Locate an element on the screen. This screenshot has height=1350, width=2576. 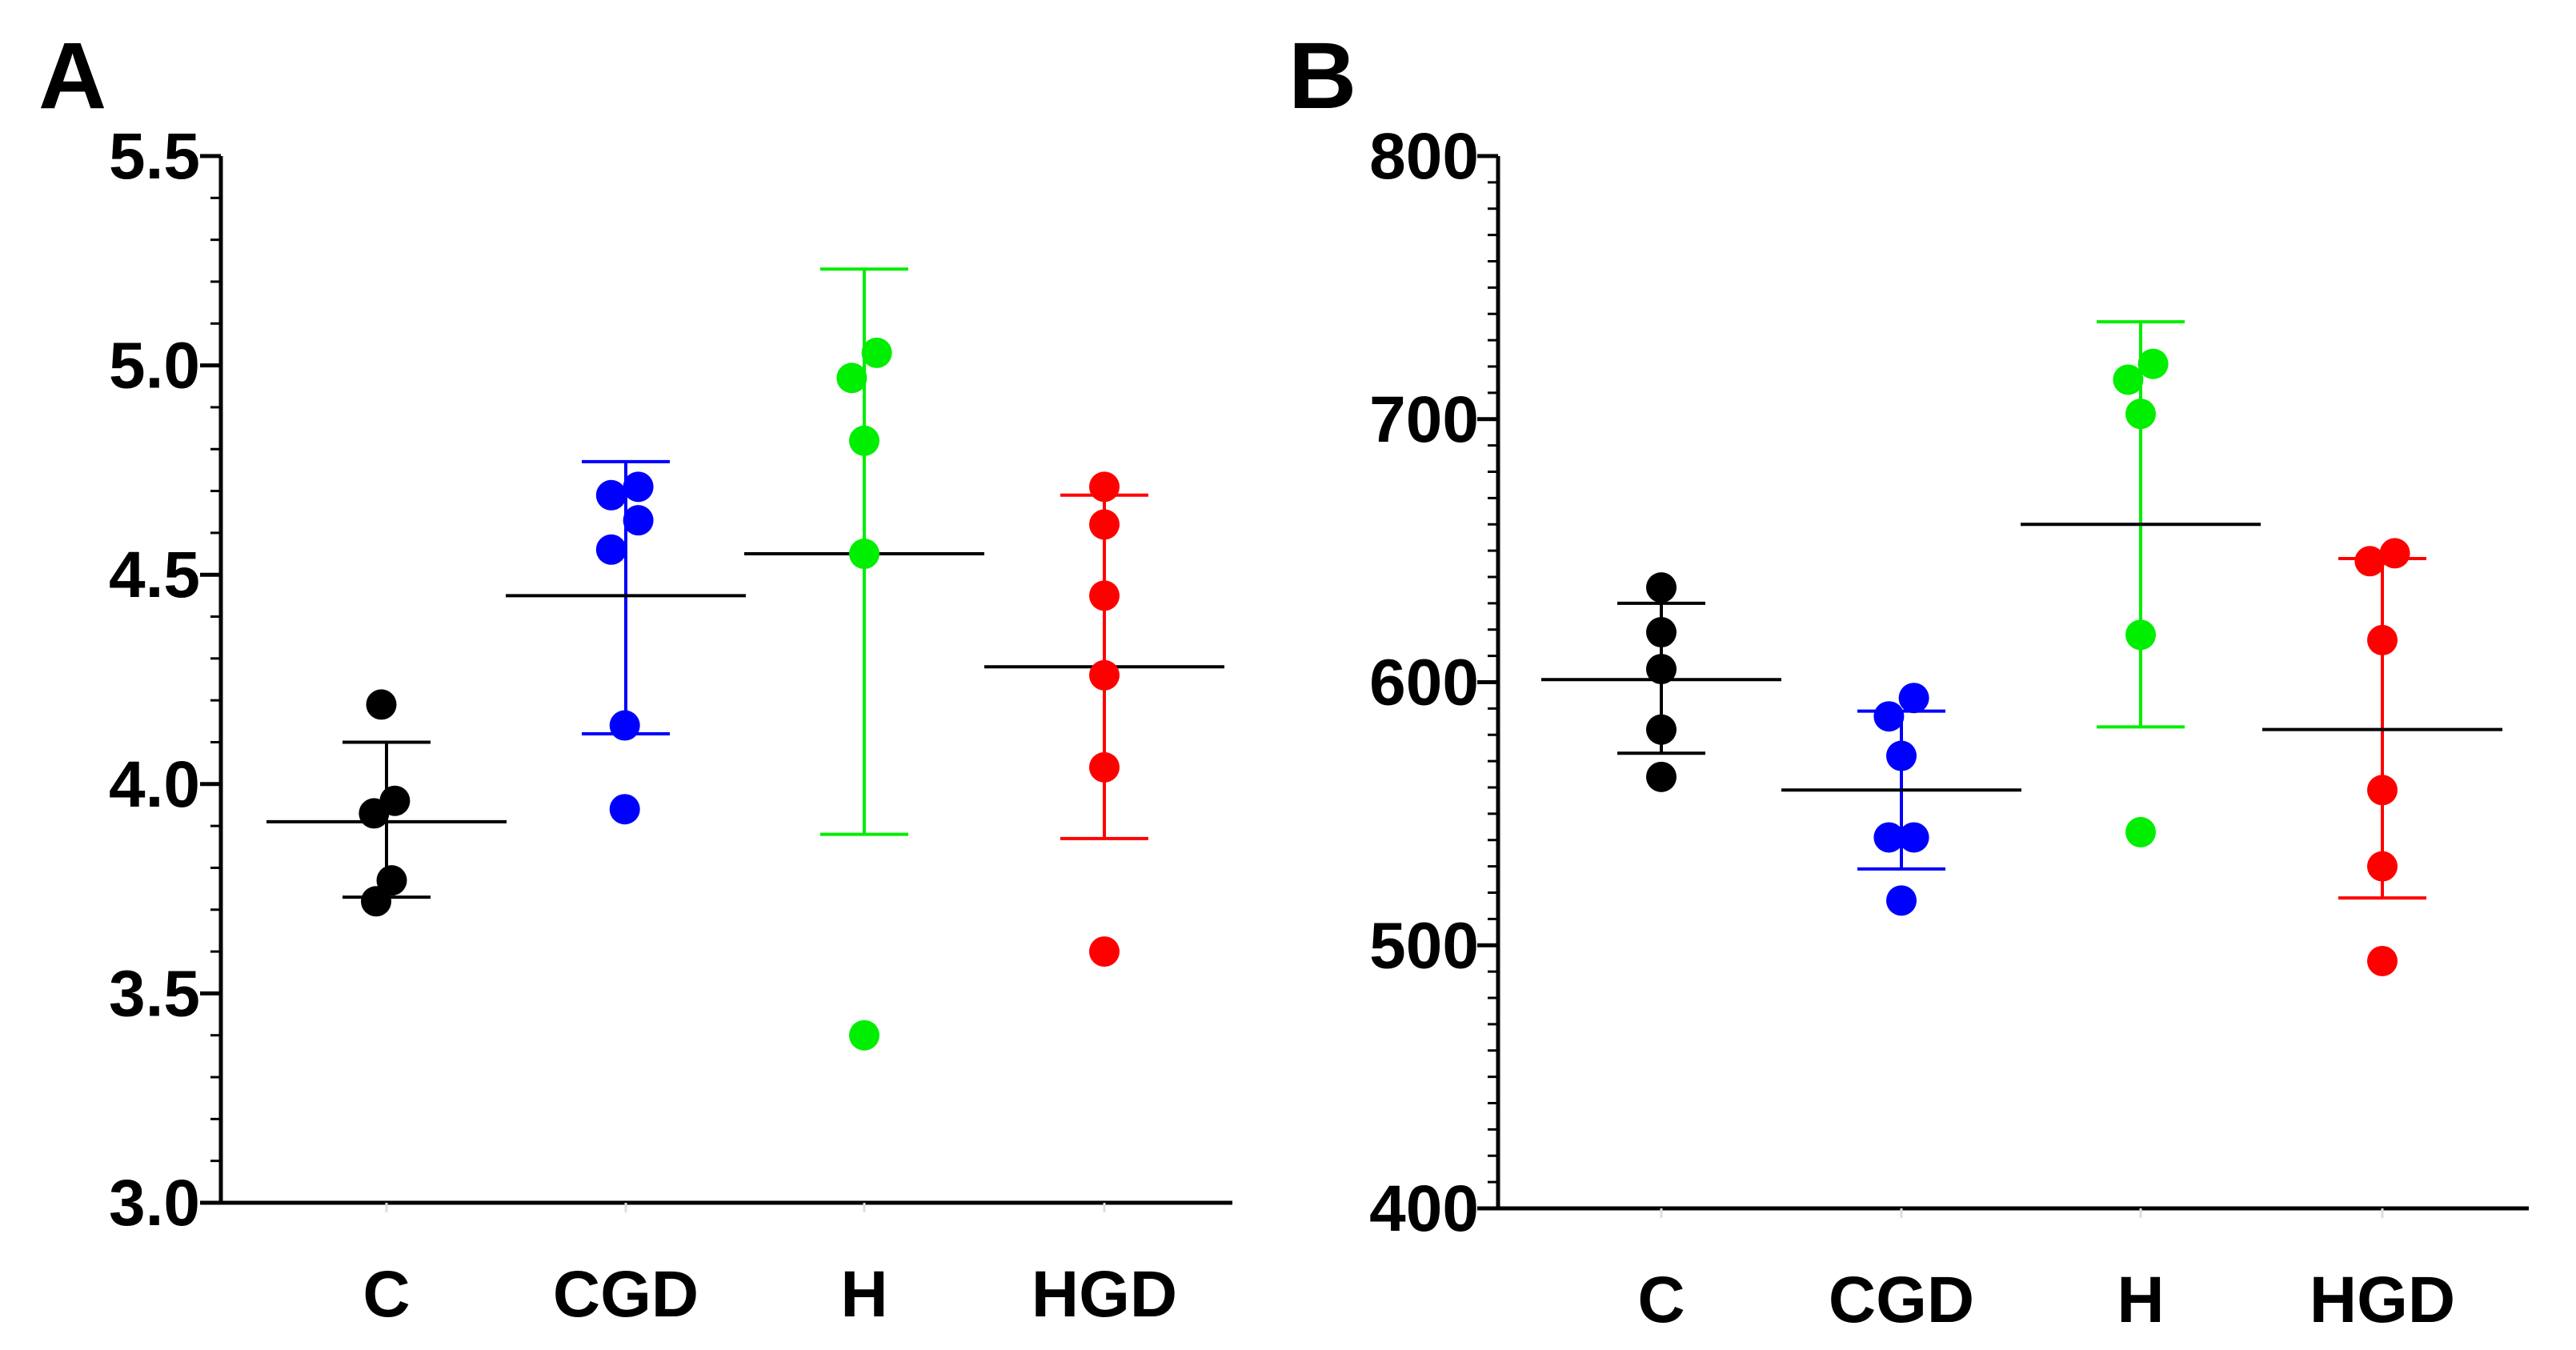
panel-b-series-h is located at coordinates (2141, 583).